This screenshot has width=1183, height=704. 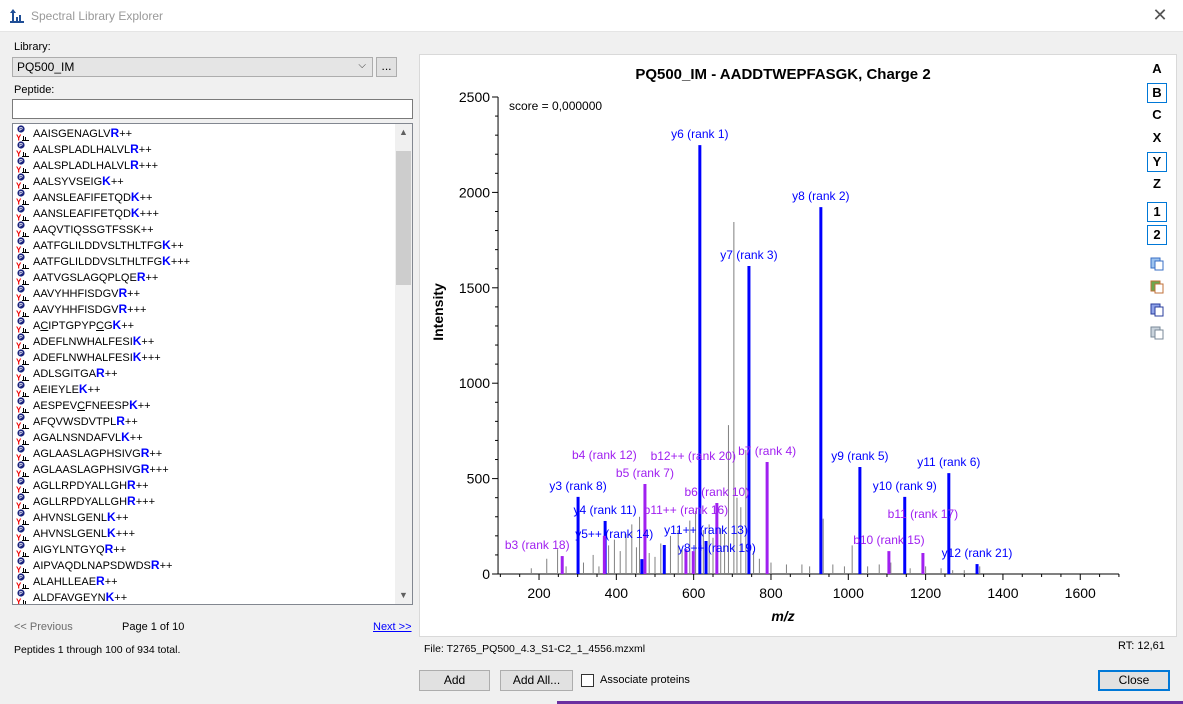 I want to click on y-tick-label: 1000, so click(x=474, y=383).